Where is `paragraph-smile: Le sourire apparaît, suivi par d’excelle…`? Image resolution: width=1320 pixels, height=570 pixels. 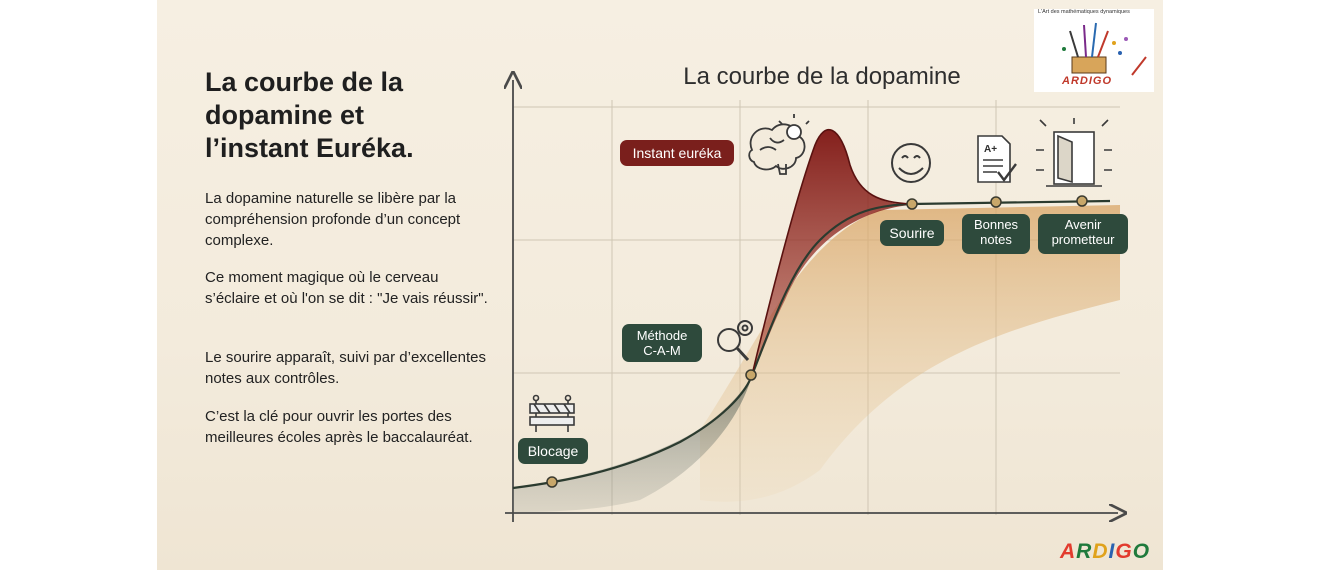 paragraph-smile: Le sourire apparaît, suivi par d’excelle… is located at coordinates (345, 368).